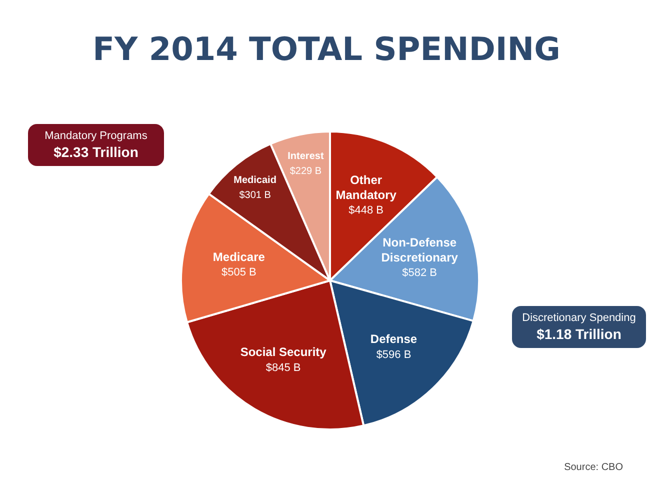 This screenshot has height=491, width=653. I want to click on data-label: $845 B, so click(283, 368).